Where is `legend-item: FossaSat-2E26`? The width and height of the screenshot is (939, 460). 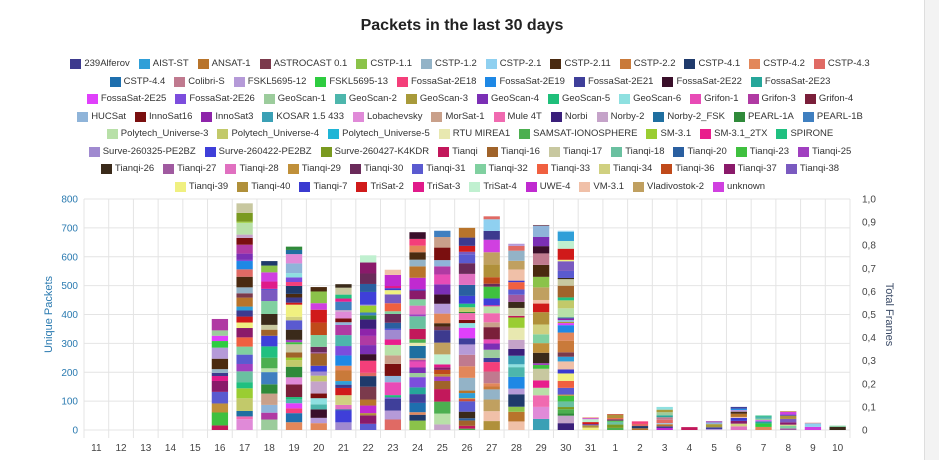 legend-item: FossaSat-2E26 is located at coordinates (215, 99).